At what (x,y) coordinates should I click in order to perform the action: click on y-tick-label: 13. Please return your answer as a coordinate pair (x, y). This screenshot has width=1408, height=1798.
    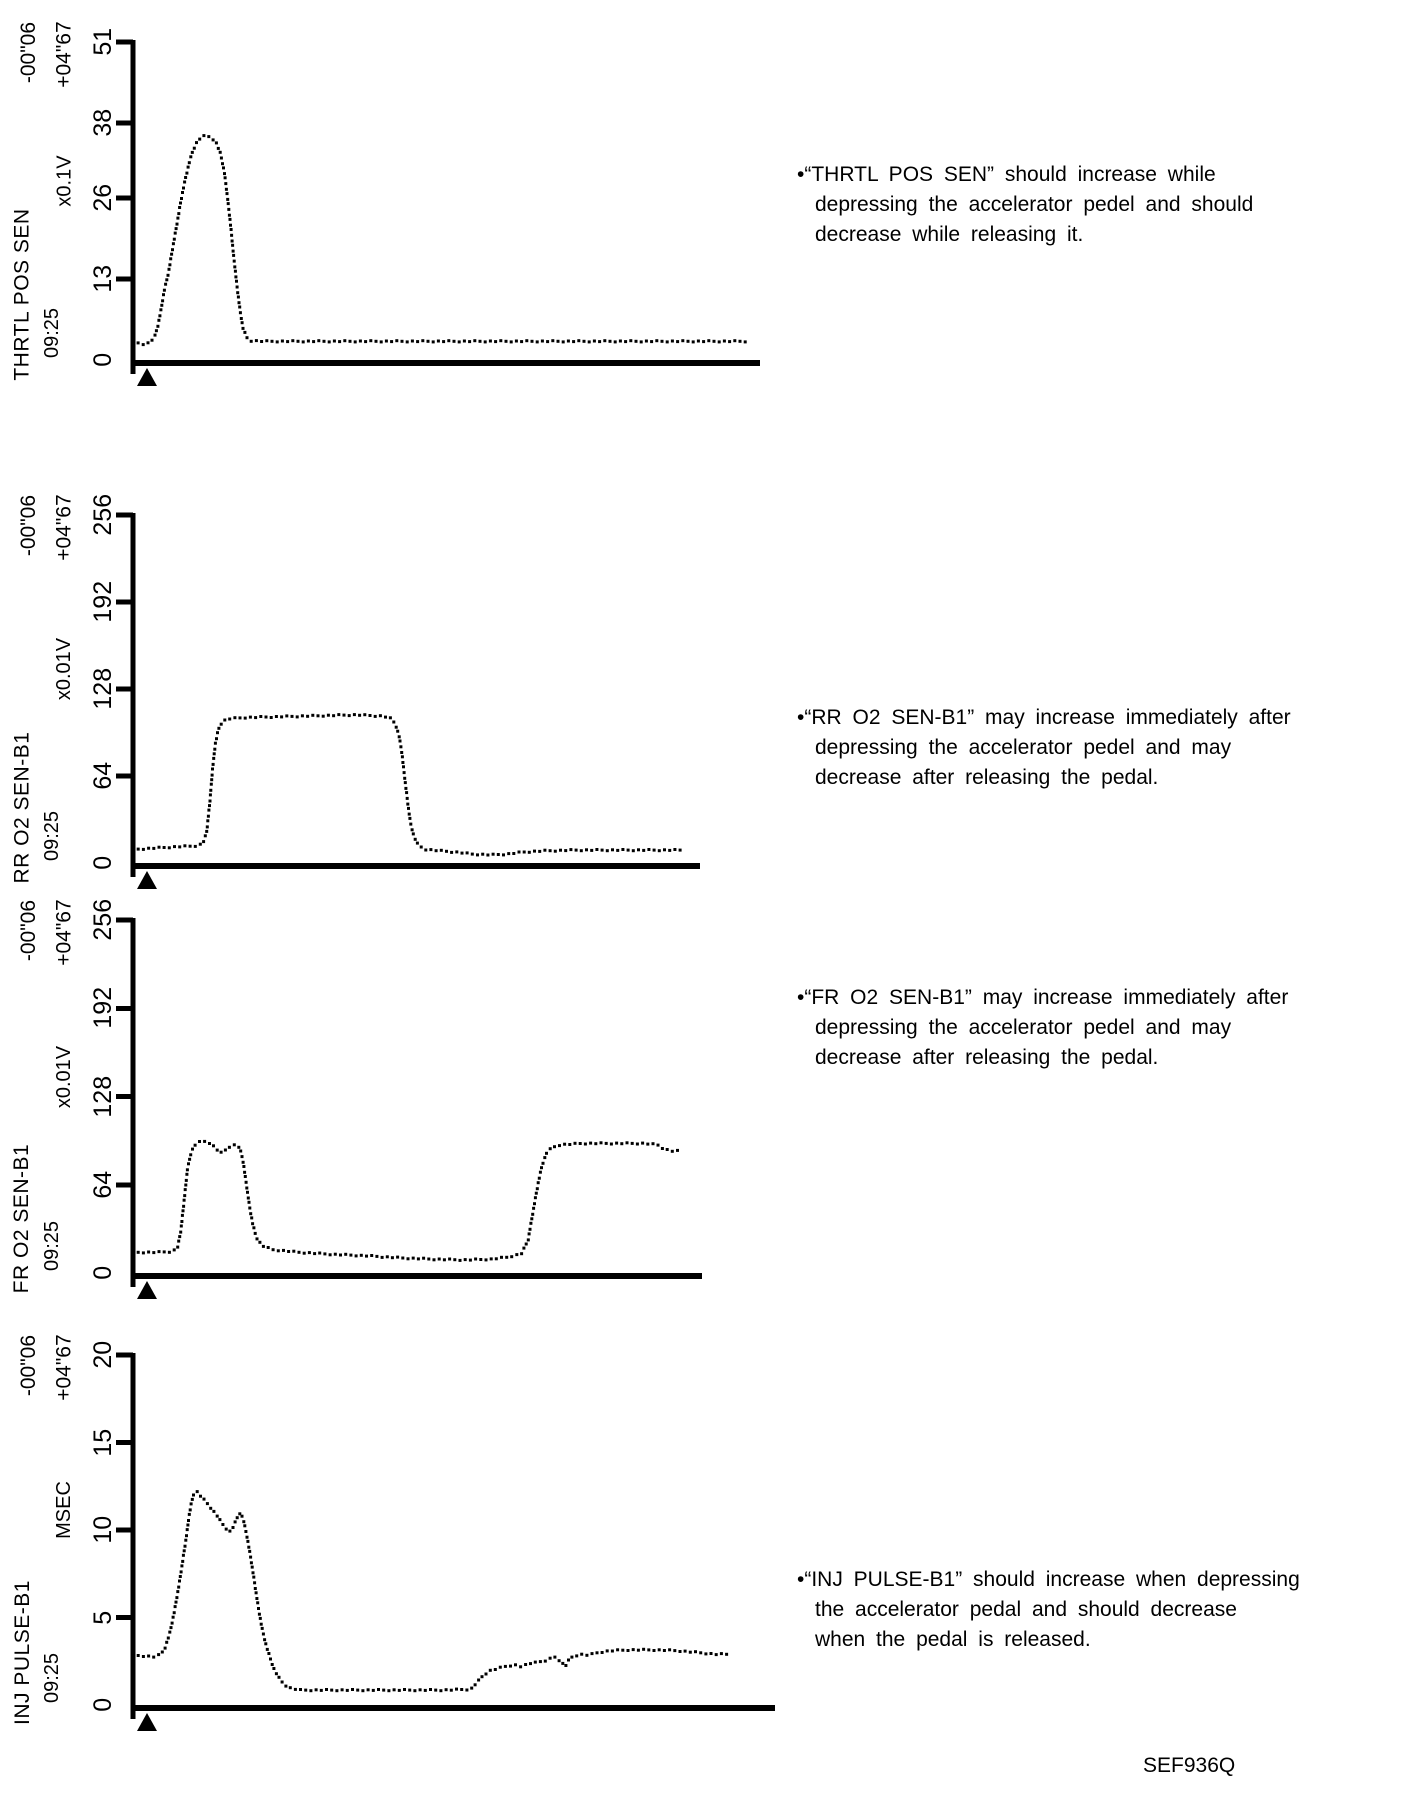
    Looking at the image, I should click on (103, 278).